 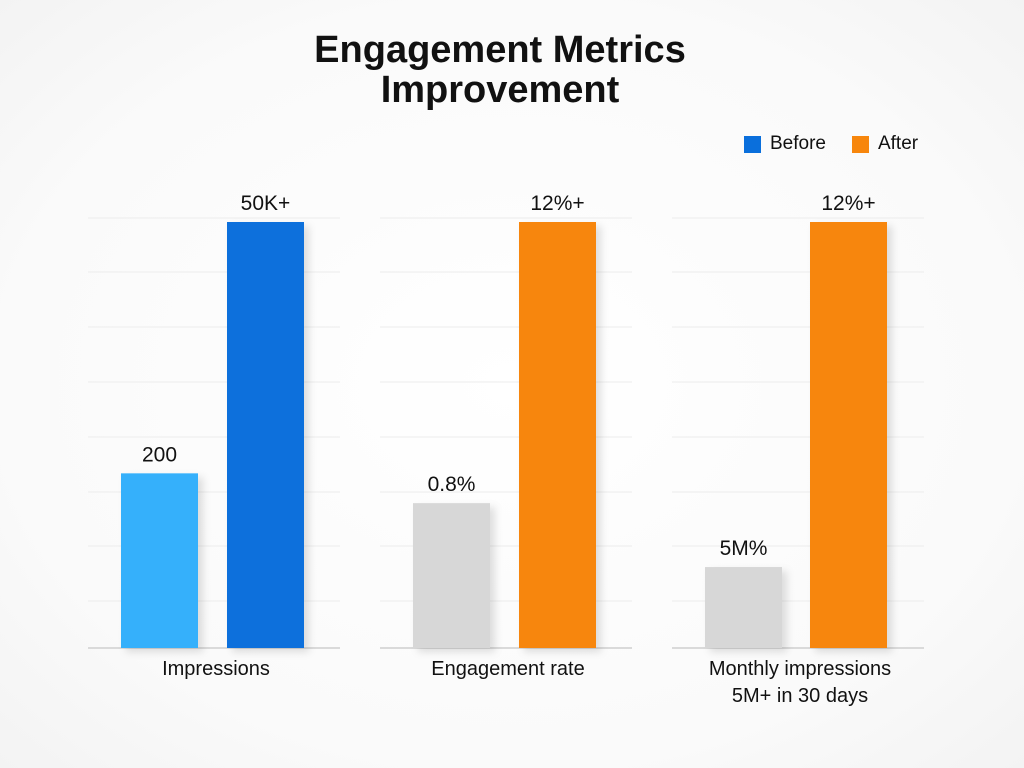 What do you see at coordinates (860, 144) in the screenshot?
I see `legend-swatch-after` at bounding box center [860, 144].